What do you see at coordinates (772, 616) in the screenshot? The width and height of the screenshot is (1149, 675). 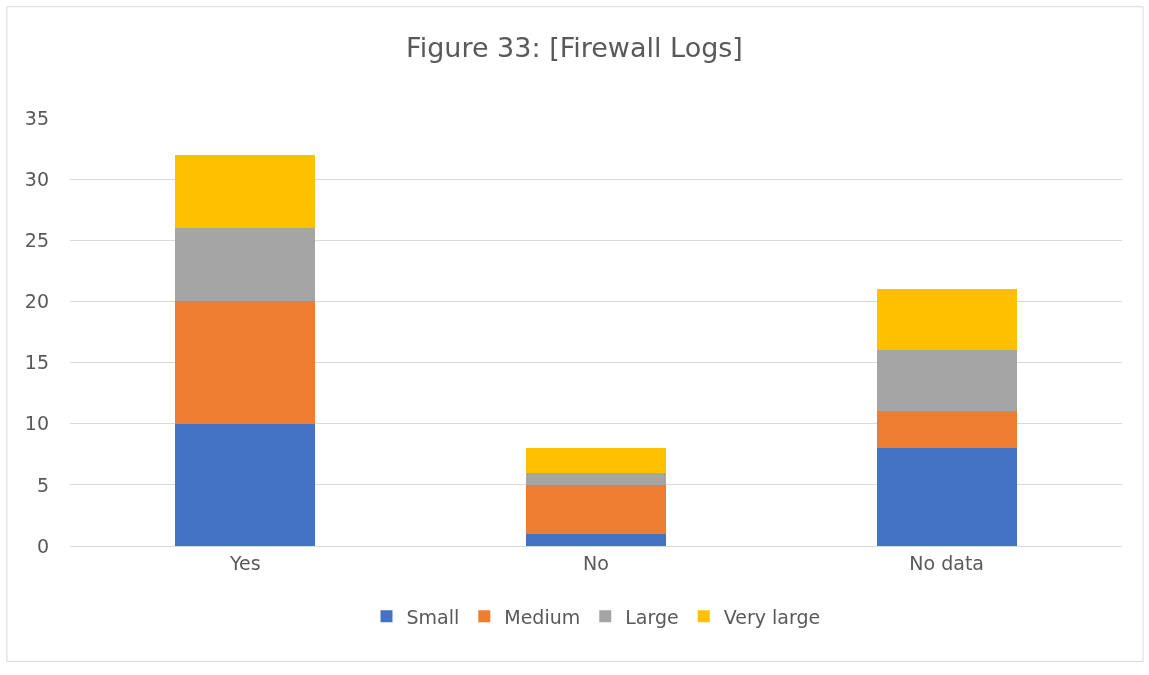 I see `legend-label: Very large` at bounding box center [772, 616].